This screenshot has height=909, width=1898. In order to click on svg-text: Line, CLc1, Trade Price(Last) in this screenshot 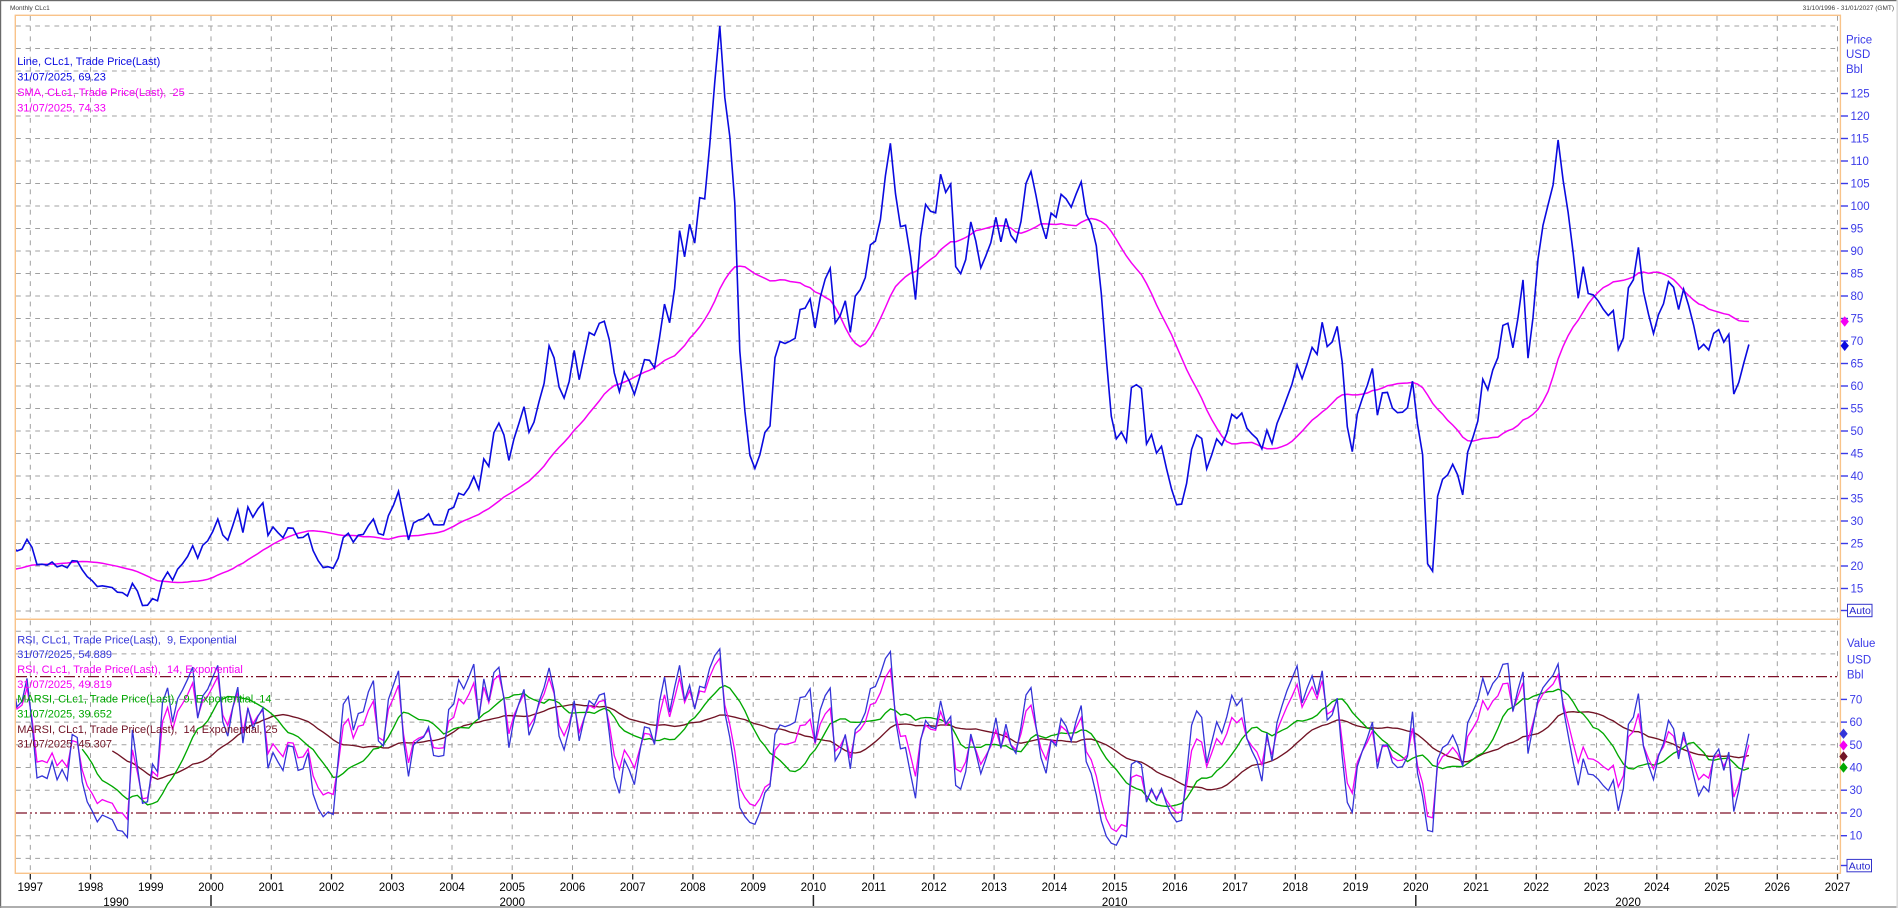, I will do `click(88, 62)`.